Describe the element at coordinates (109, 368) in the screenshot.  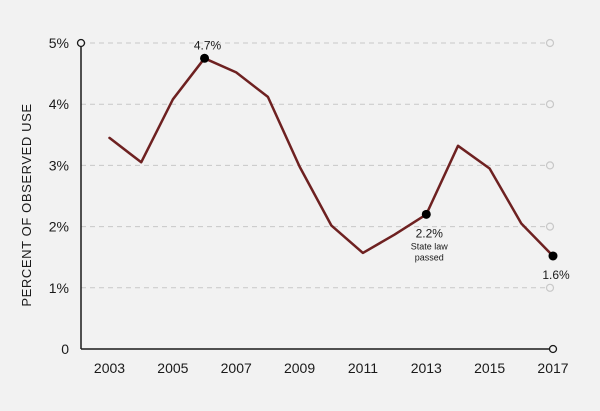
I see `x-tick-label-0: 2003` at that location.